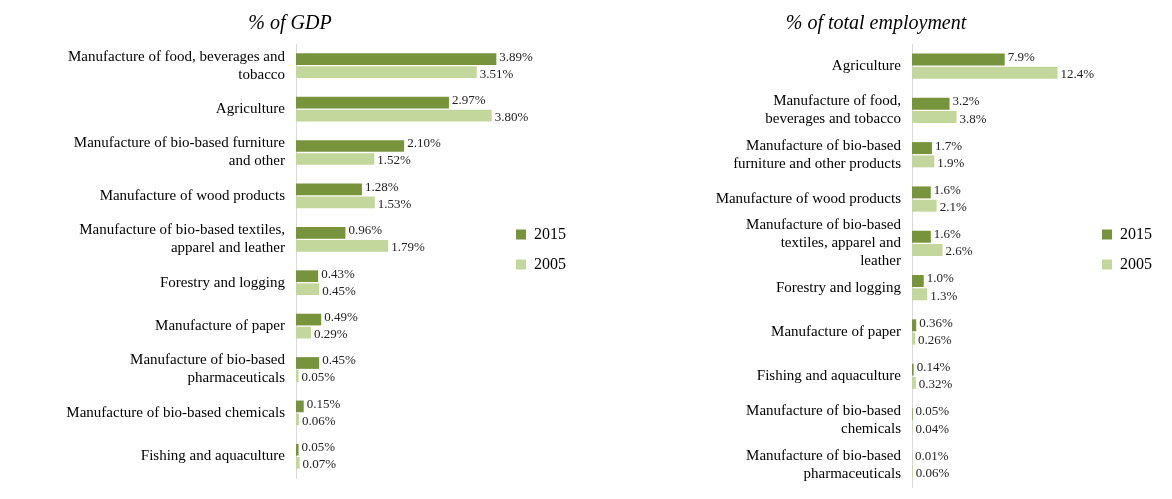 Image resolution: width=1172 pixels, height=499 pixels. What do you see at coordinates (511, 117) in the screenshot?
I see `data-label: 3.80%` at bounding box center [511, 117].